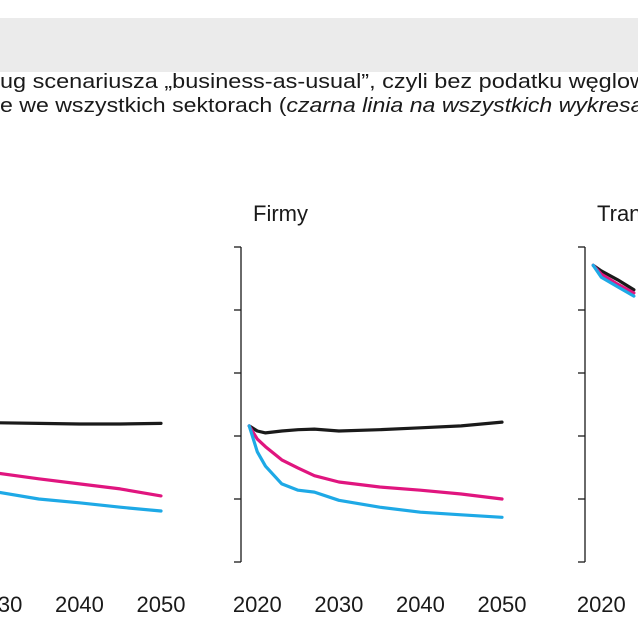 This screenshot has width=638, height=638. What do you see at coordinates (617, 213) in the screenshot?
I see `panel-title: Trans` at bounding box center [617, 213].